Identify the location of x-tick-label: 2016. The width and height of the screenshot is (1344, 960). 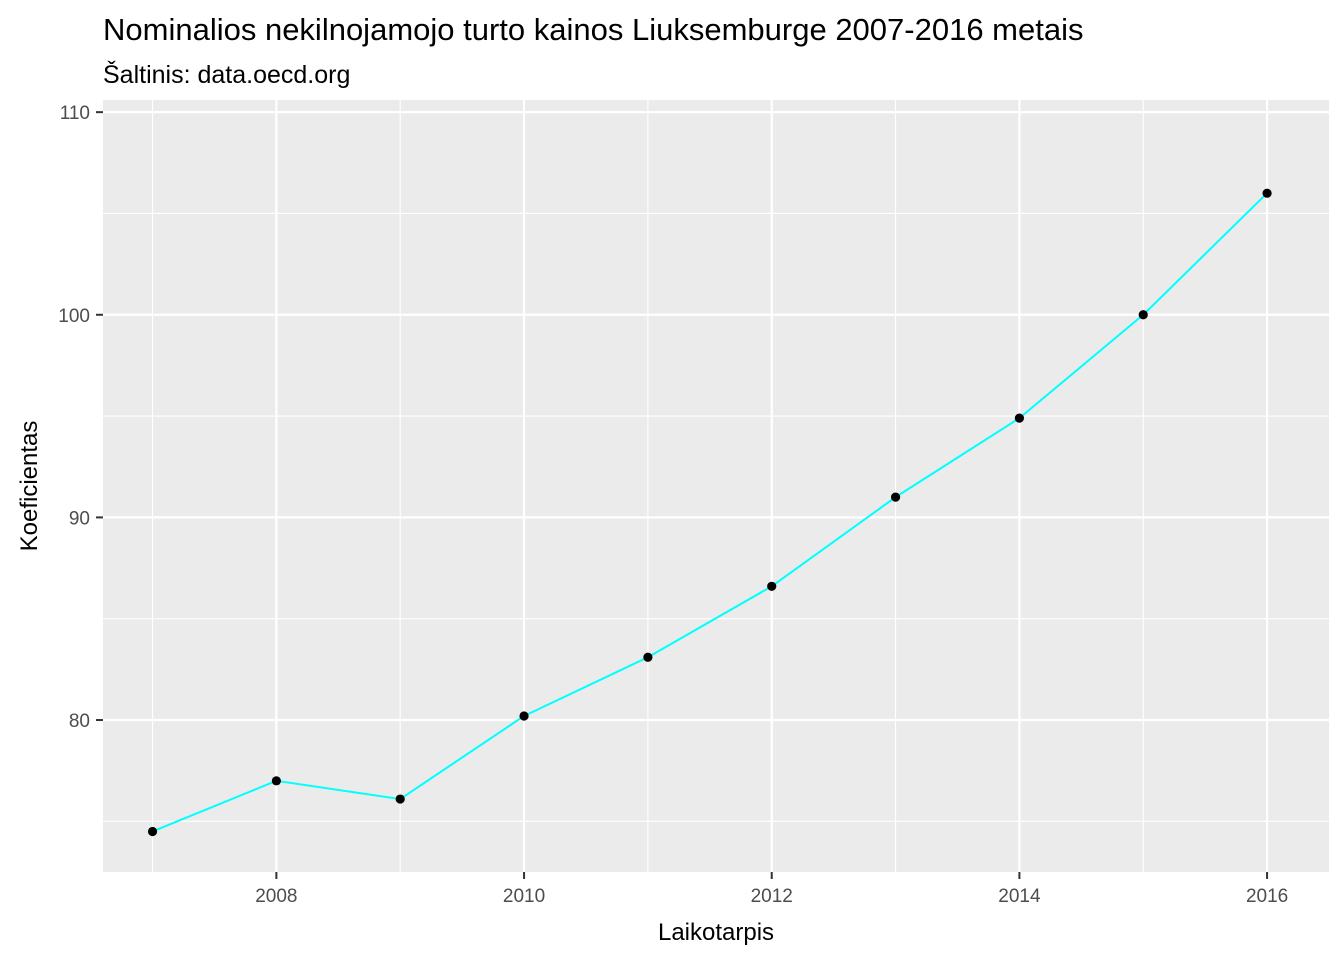
(1267, 896).